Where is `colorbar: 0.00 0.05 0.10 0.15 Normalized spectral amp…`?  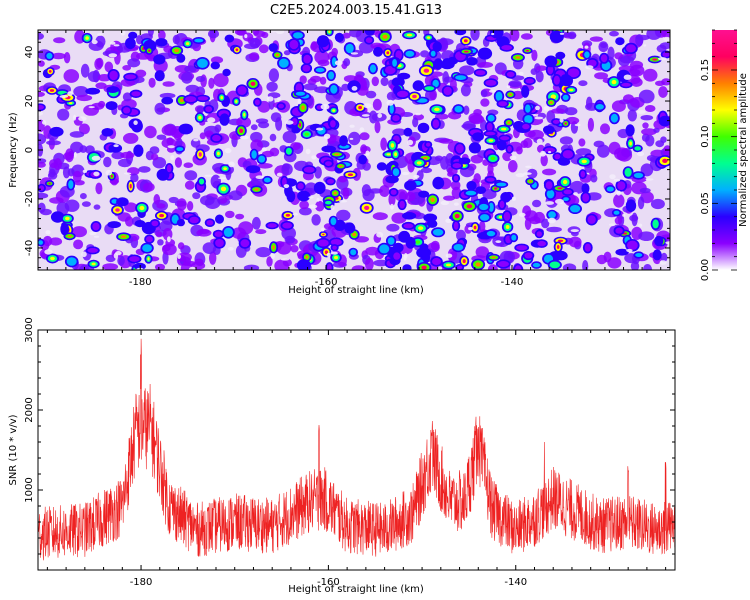
colorbar: 0.00 0.05 0.10 0.15 Normalized spectral amp… is located at coordinates (724, 155).